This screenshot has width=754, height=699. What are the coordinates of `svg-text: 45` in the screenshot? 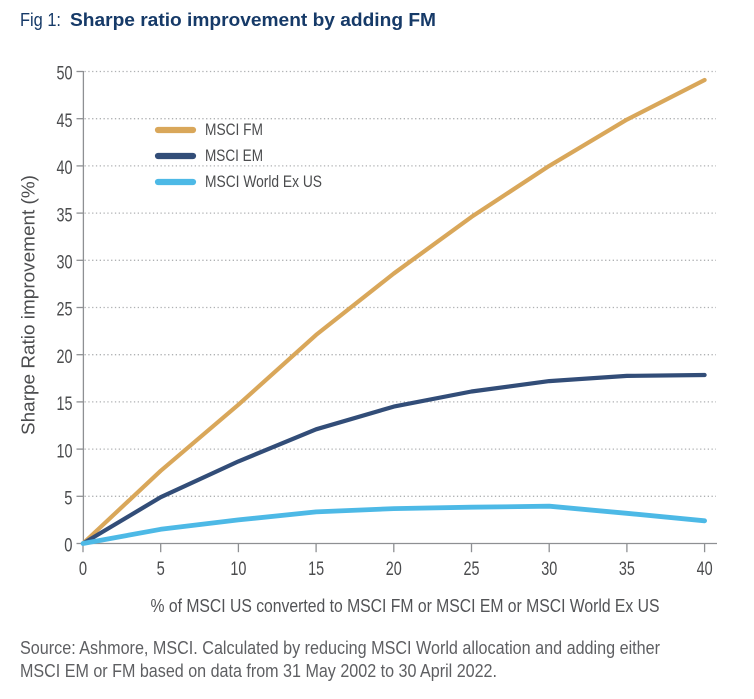 It's located at (65, 121).